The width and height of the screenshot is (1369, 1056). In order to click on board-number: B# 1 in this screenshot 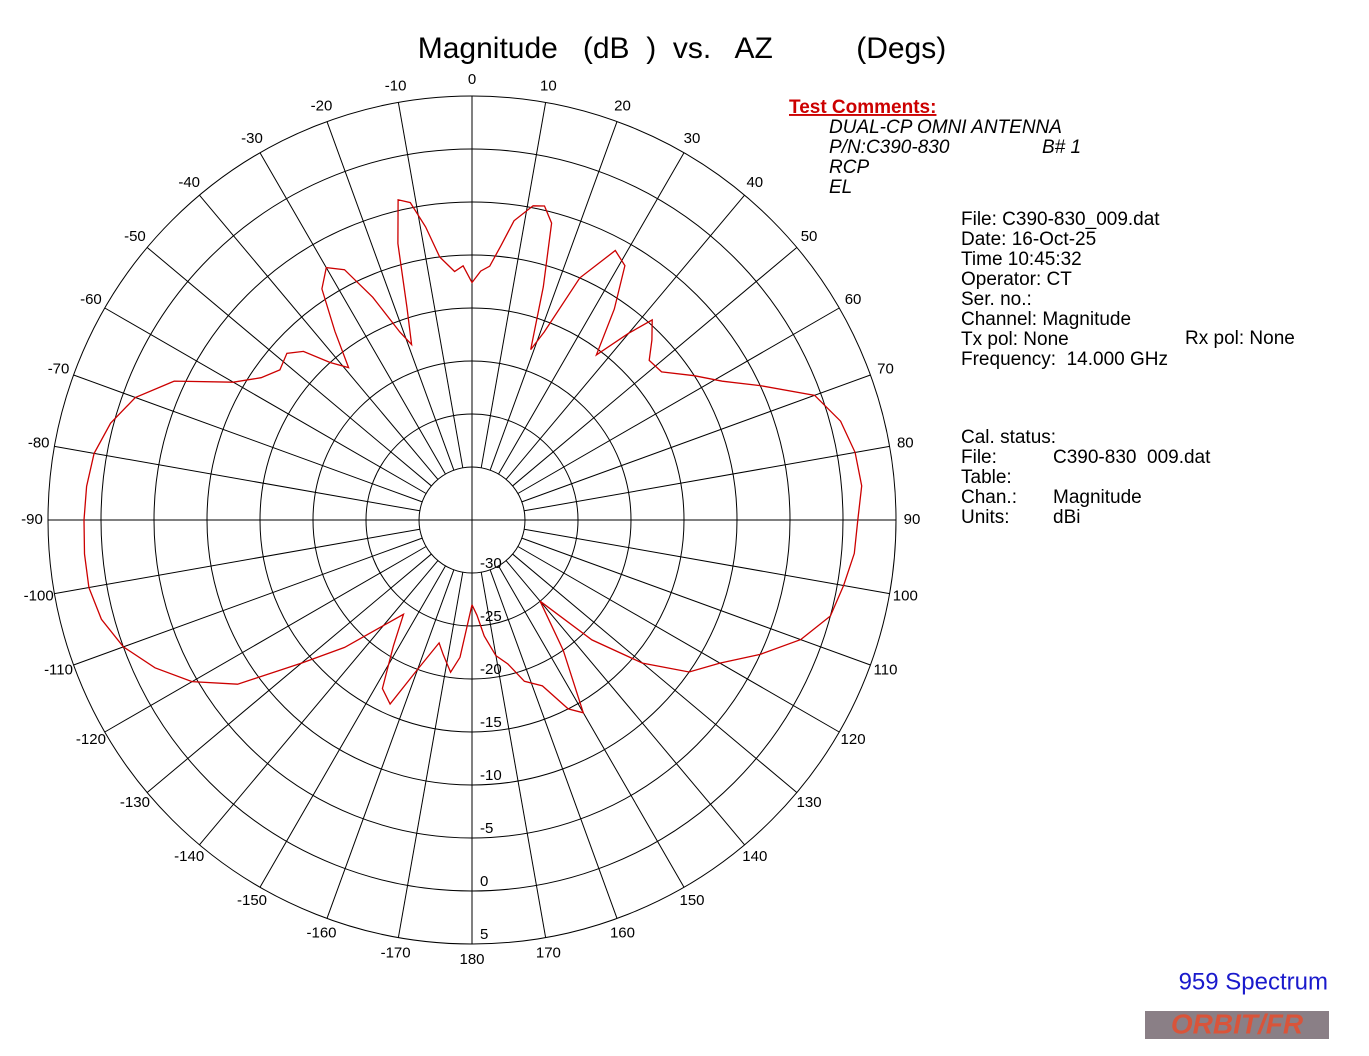, I will do `click(1061, 147)`.